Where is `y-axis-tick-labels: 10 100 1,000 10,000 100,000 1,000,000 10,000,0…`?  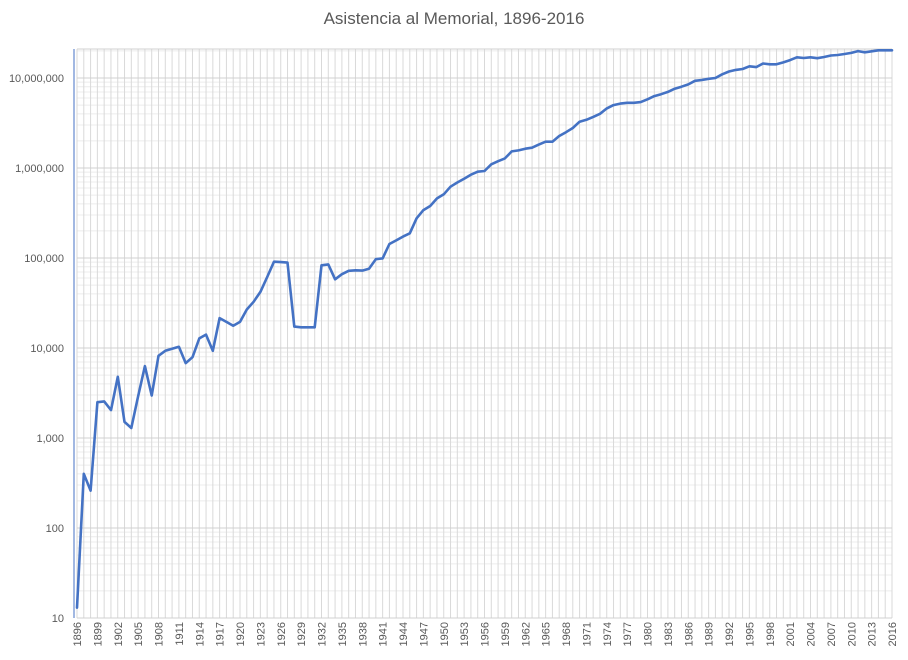
y-axis-tick-labels: 10 100 1,000 10,000 100,000 1,000,000 10,000,0… is located at coordinates (36, 349).